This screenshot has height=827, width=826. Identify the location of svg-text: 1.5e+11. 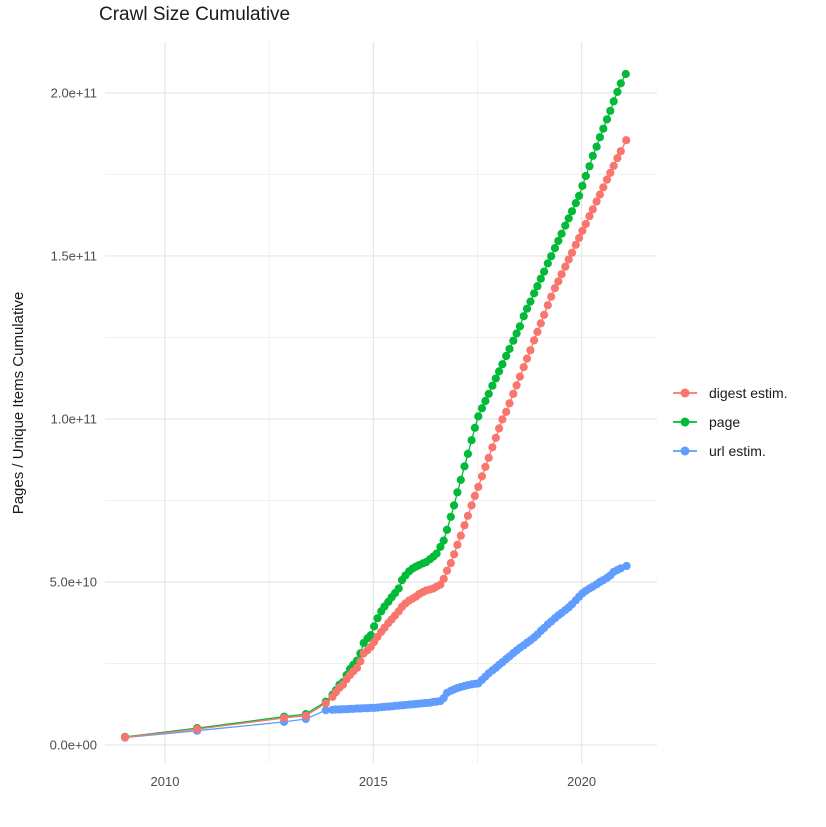
(74, 255).